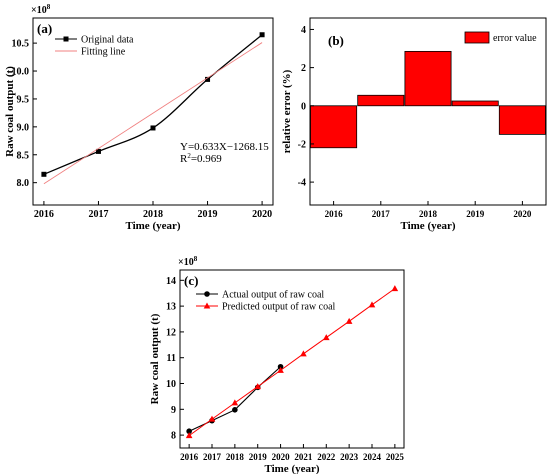 This screenshot has width=550, height=474. I want to click on r-squared: R2=0.969, so click(201, 158).